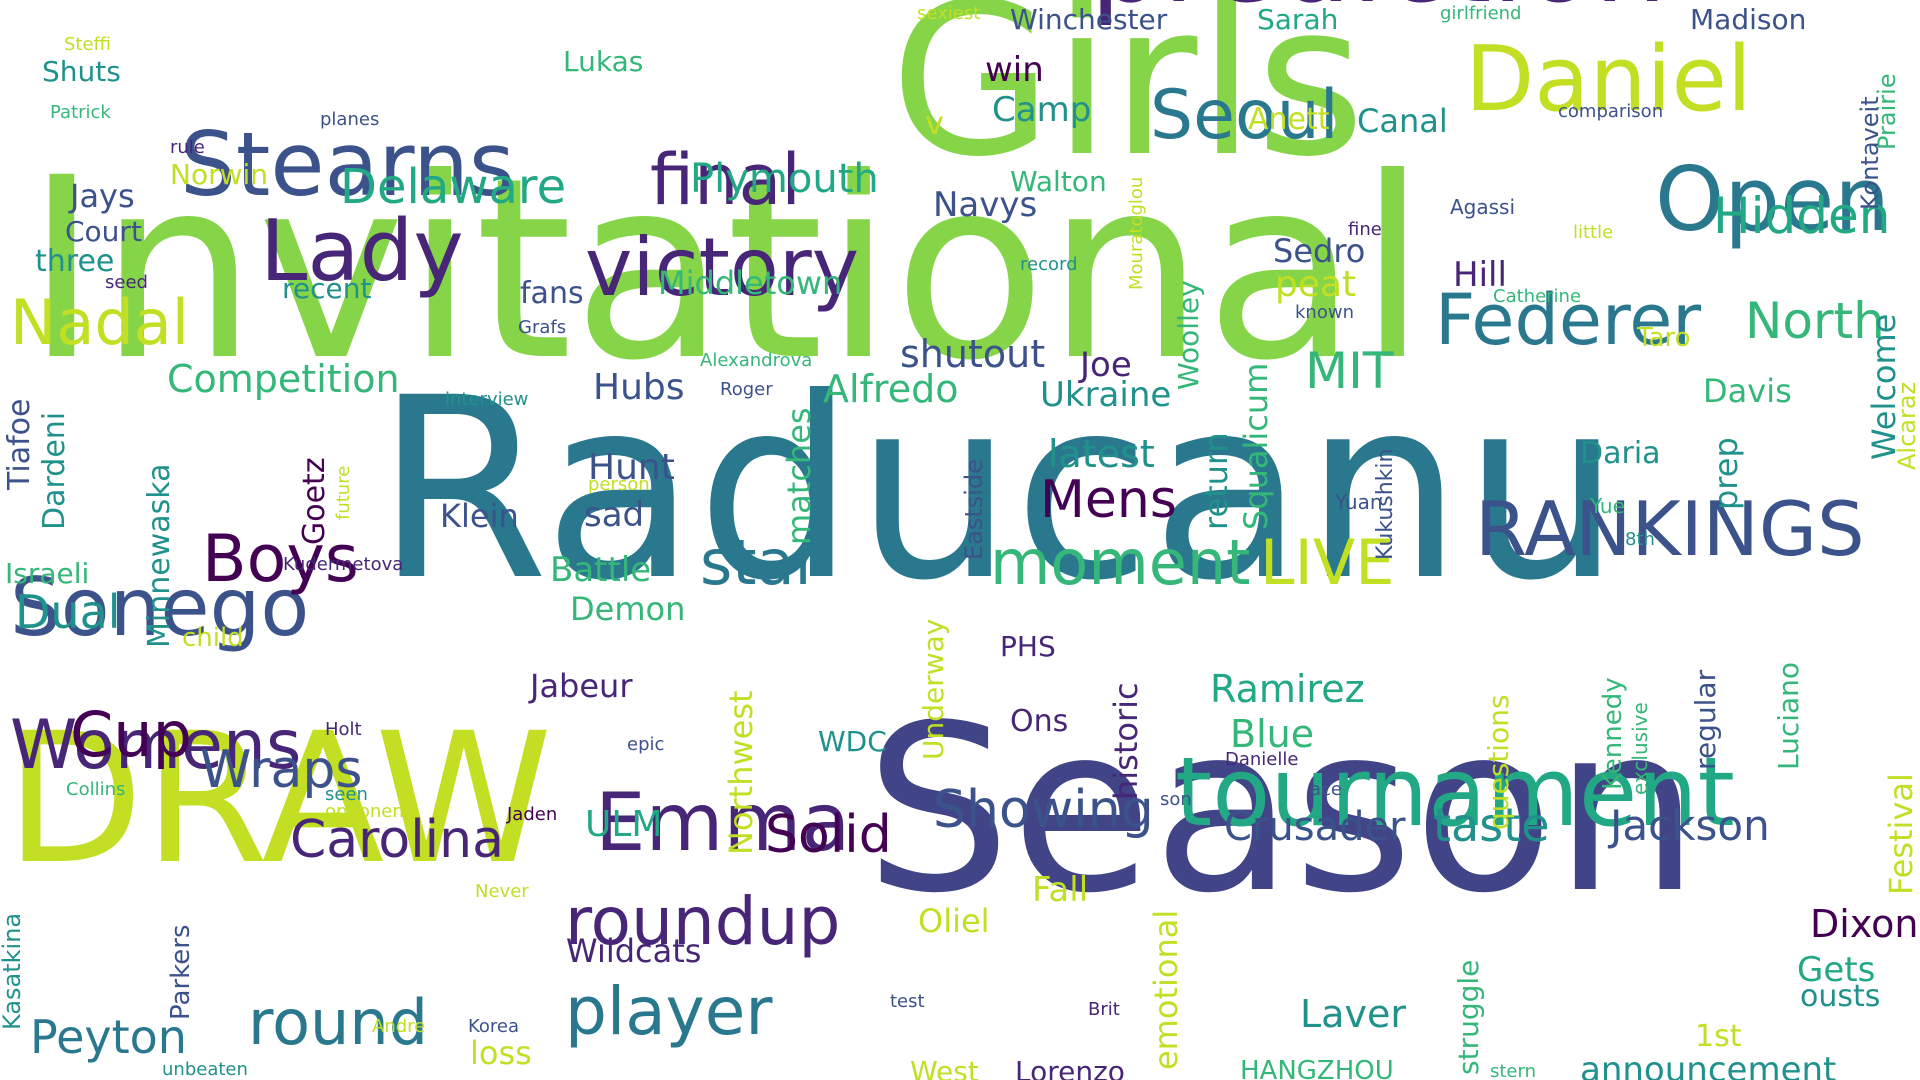  What do you see at coordinates (1289, 119) in the screenshot?
I see `word-anett: Anett` at bounding box center [1289, 119].